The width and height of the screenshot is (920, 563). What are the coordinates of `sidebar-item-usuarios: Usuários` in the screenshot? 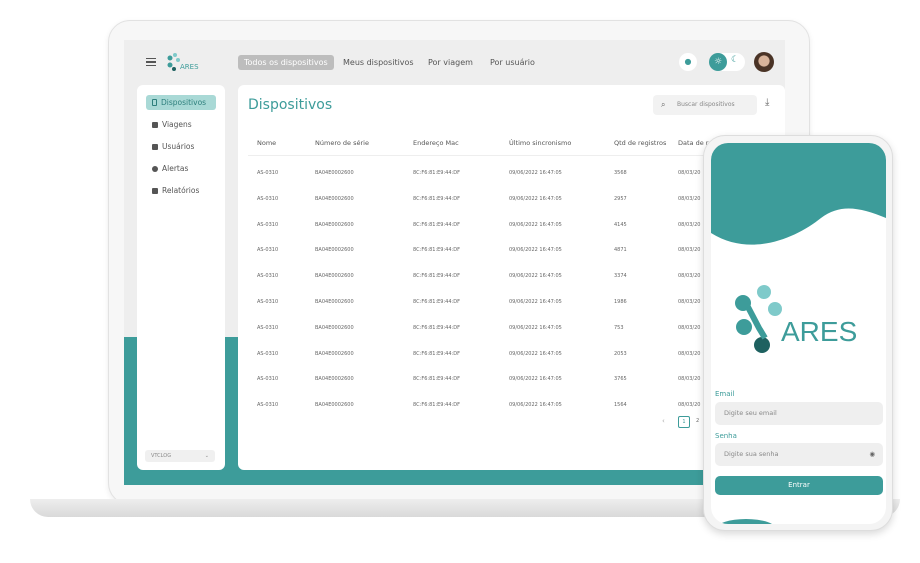 It's located at (181, 146).